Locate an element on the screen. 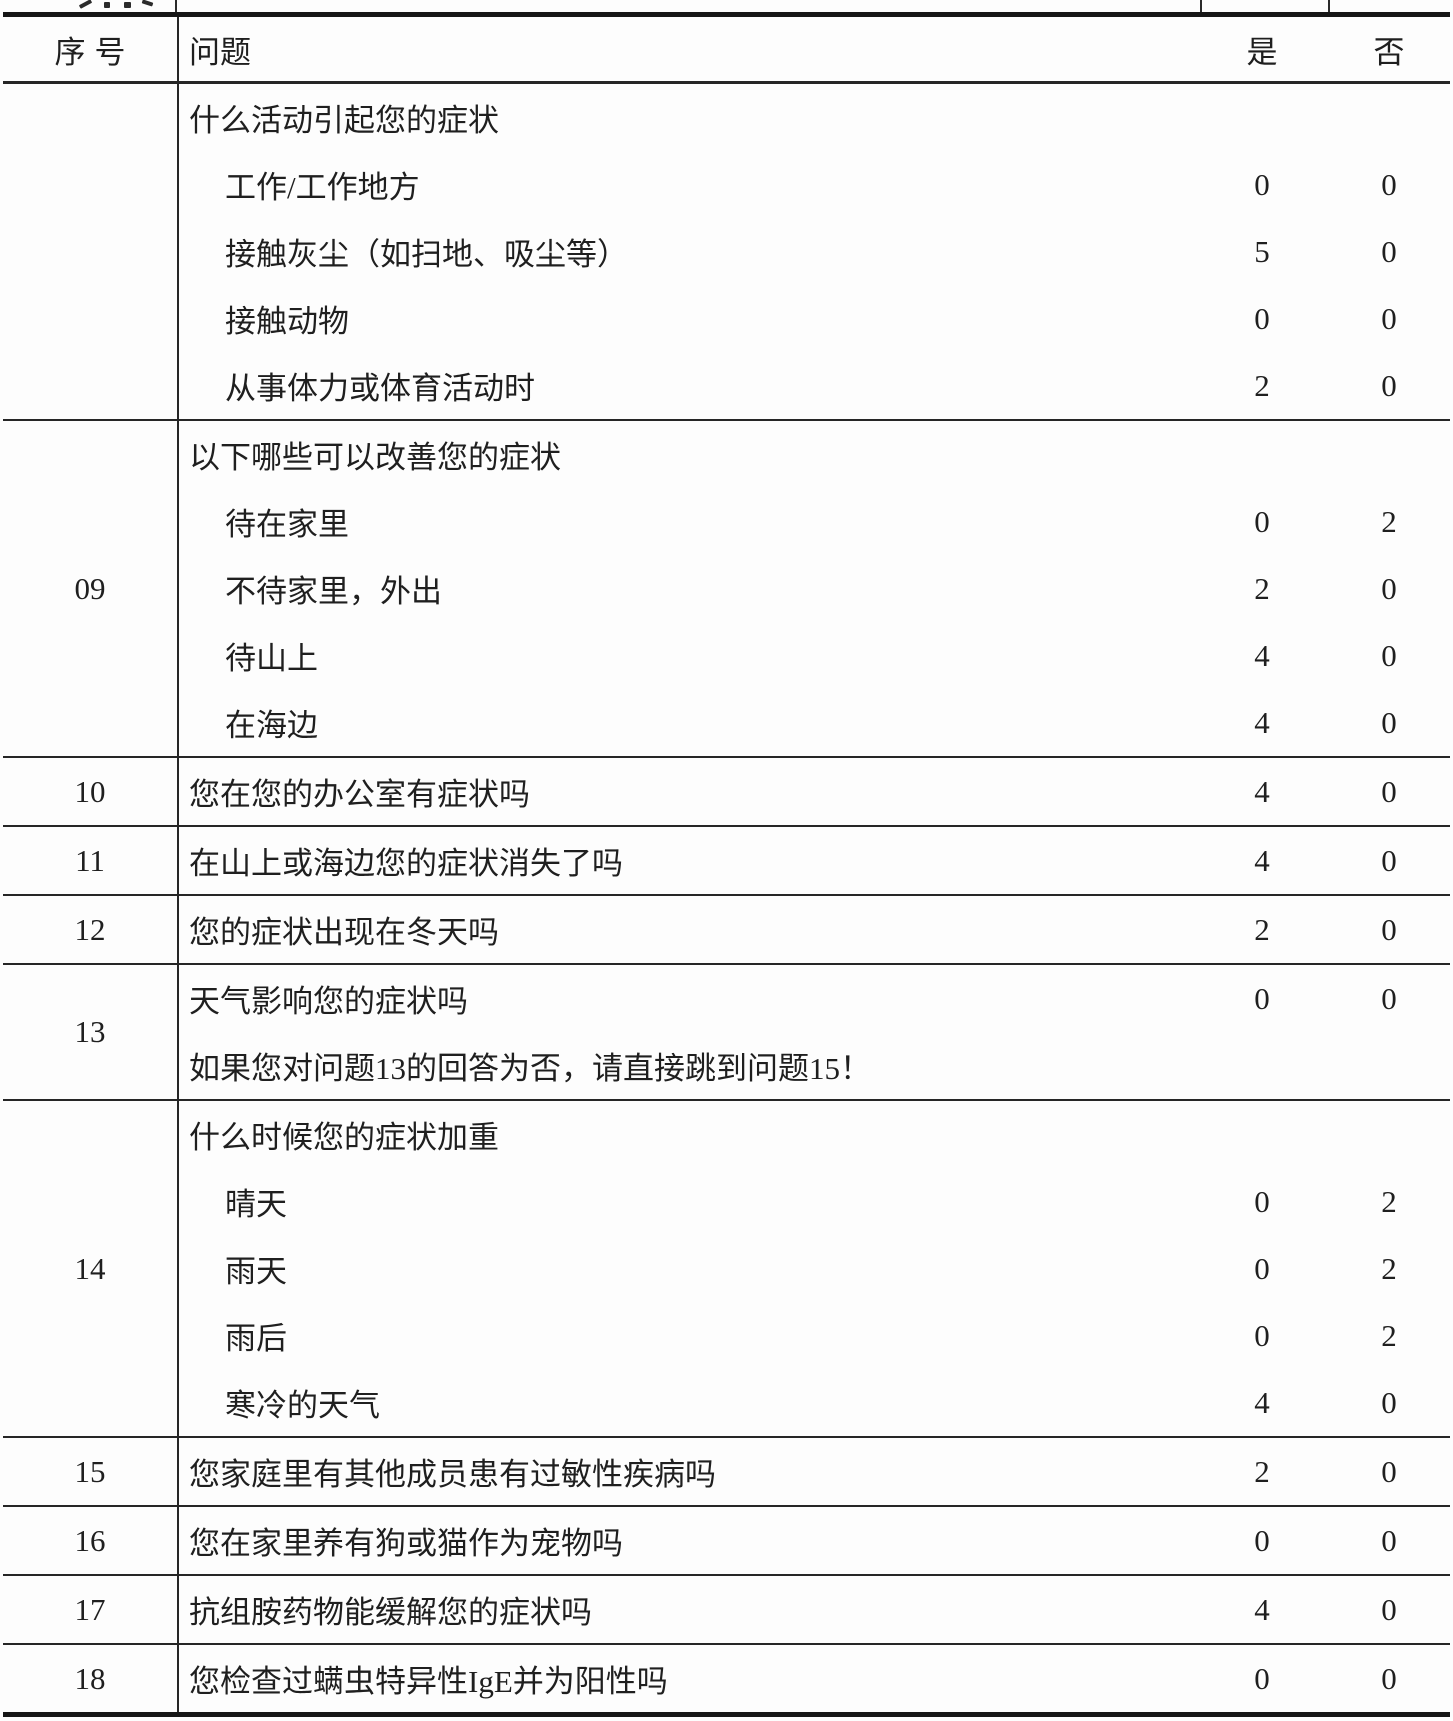  table-row: 16 您在家里养有狗或猫作为宠物吗 0 0 is located at coordinates (726, 1539).